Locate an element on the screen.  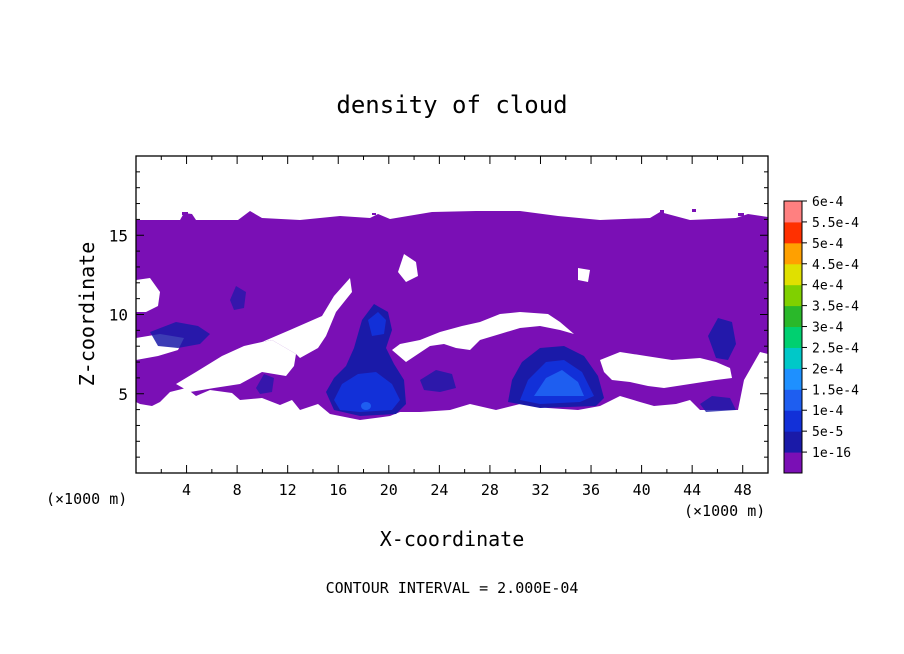
x-tick-label: 4 is located at coordinates (186, 490).